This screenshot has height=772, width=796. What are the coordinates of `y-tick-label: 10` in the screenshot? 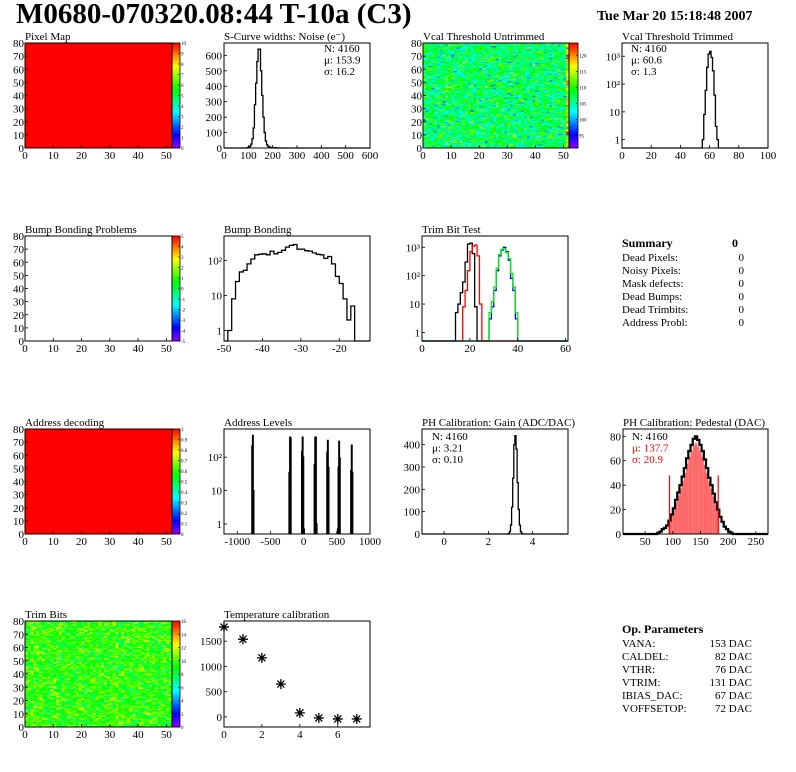 It's located at (19, 522).